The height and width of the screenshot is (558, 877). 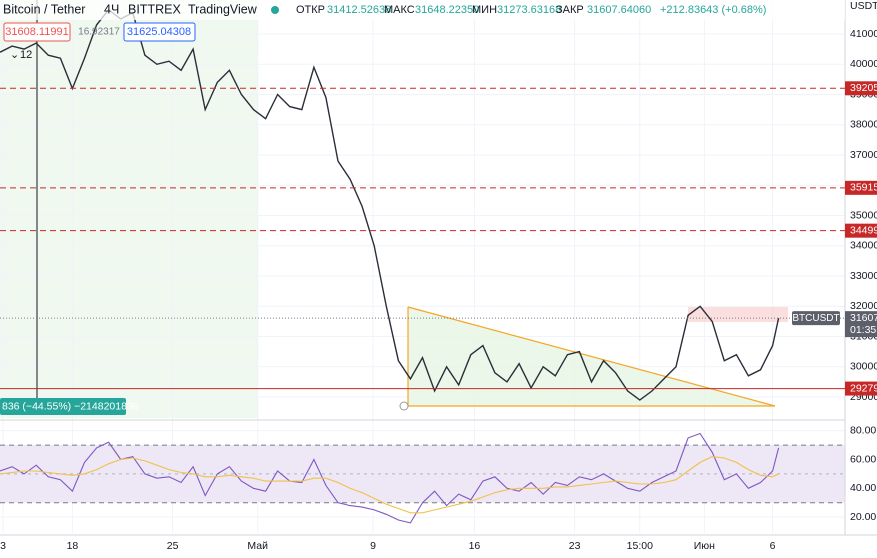 What do you see at coordinates (704, 546) in the screenshot?
I see `x-tick-label: Июн` at bounding box center [704, 546].